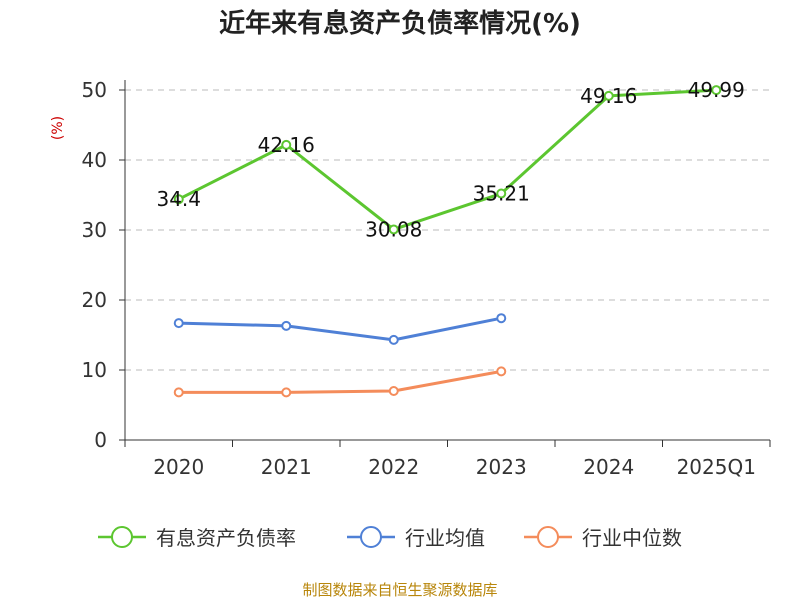 The height and width of the screenshot is (600, 800). I want to click on legend-label: 行业均值, so click(445, 538).